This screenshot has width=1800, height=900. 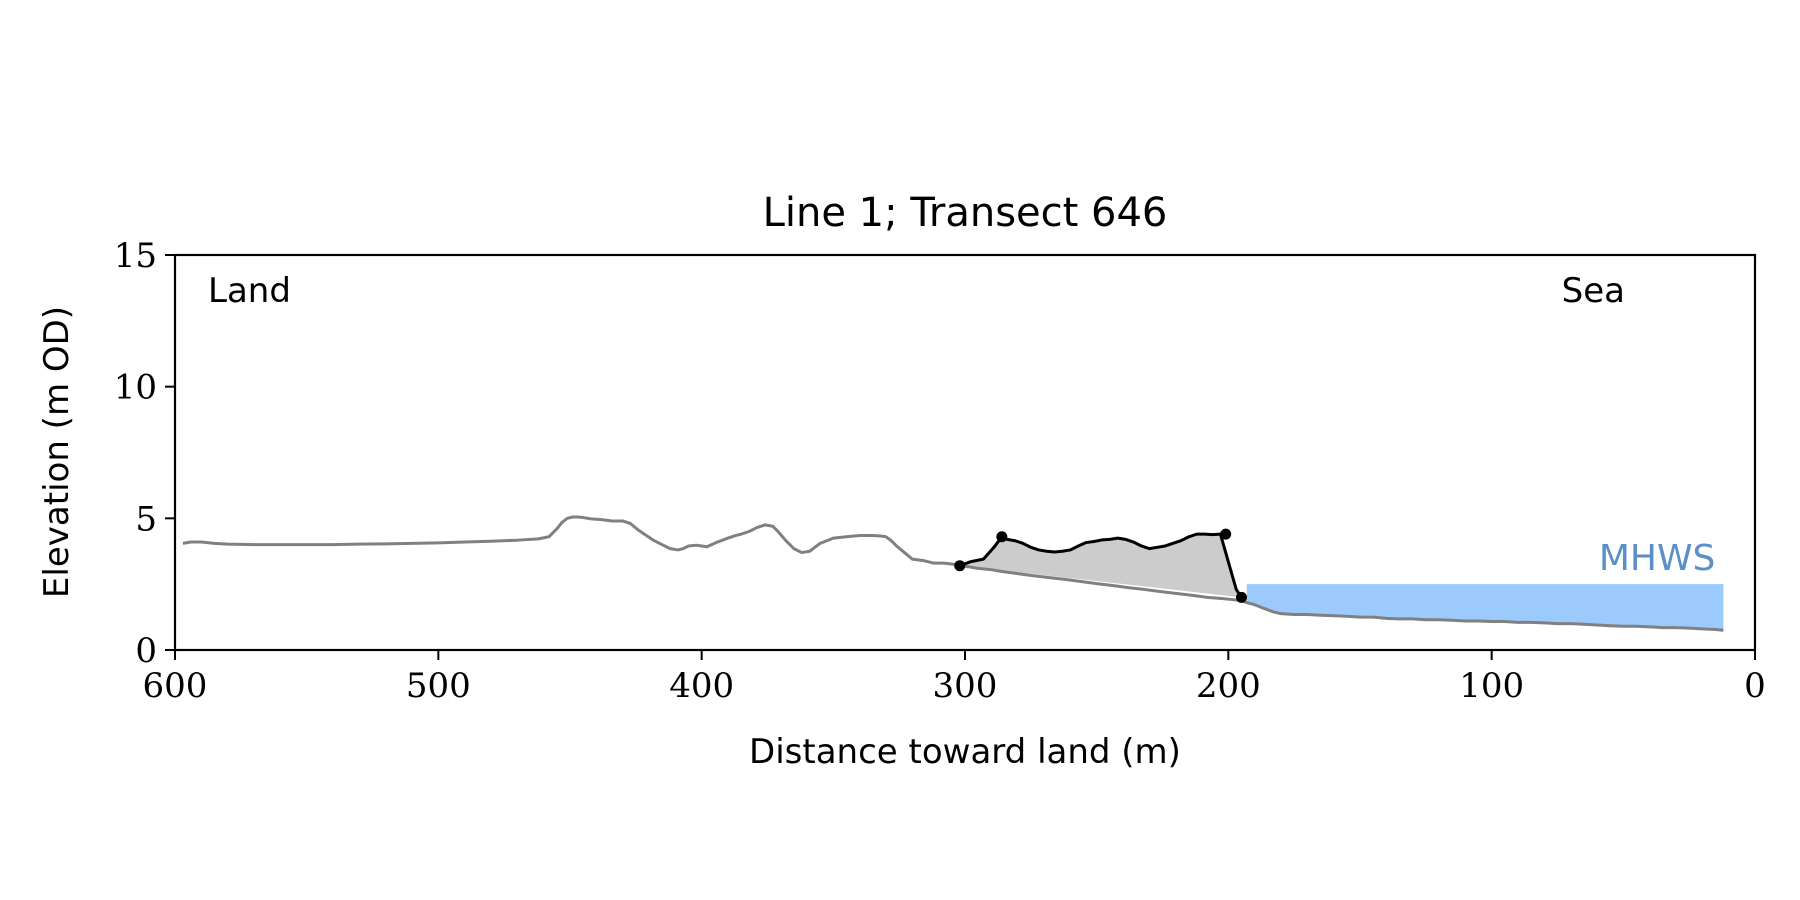 What do you see at coordinates (1755, 686) in the screenshot?
I see `x-tick-label: 0` at bounding box center [1755, 686].